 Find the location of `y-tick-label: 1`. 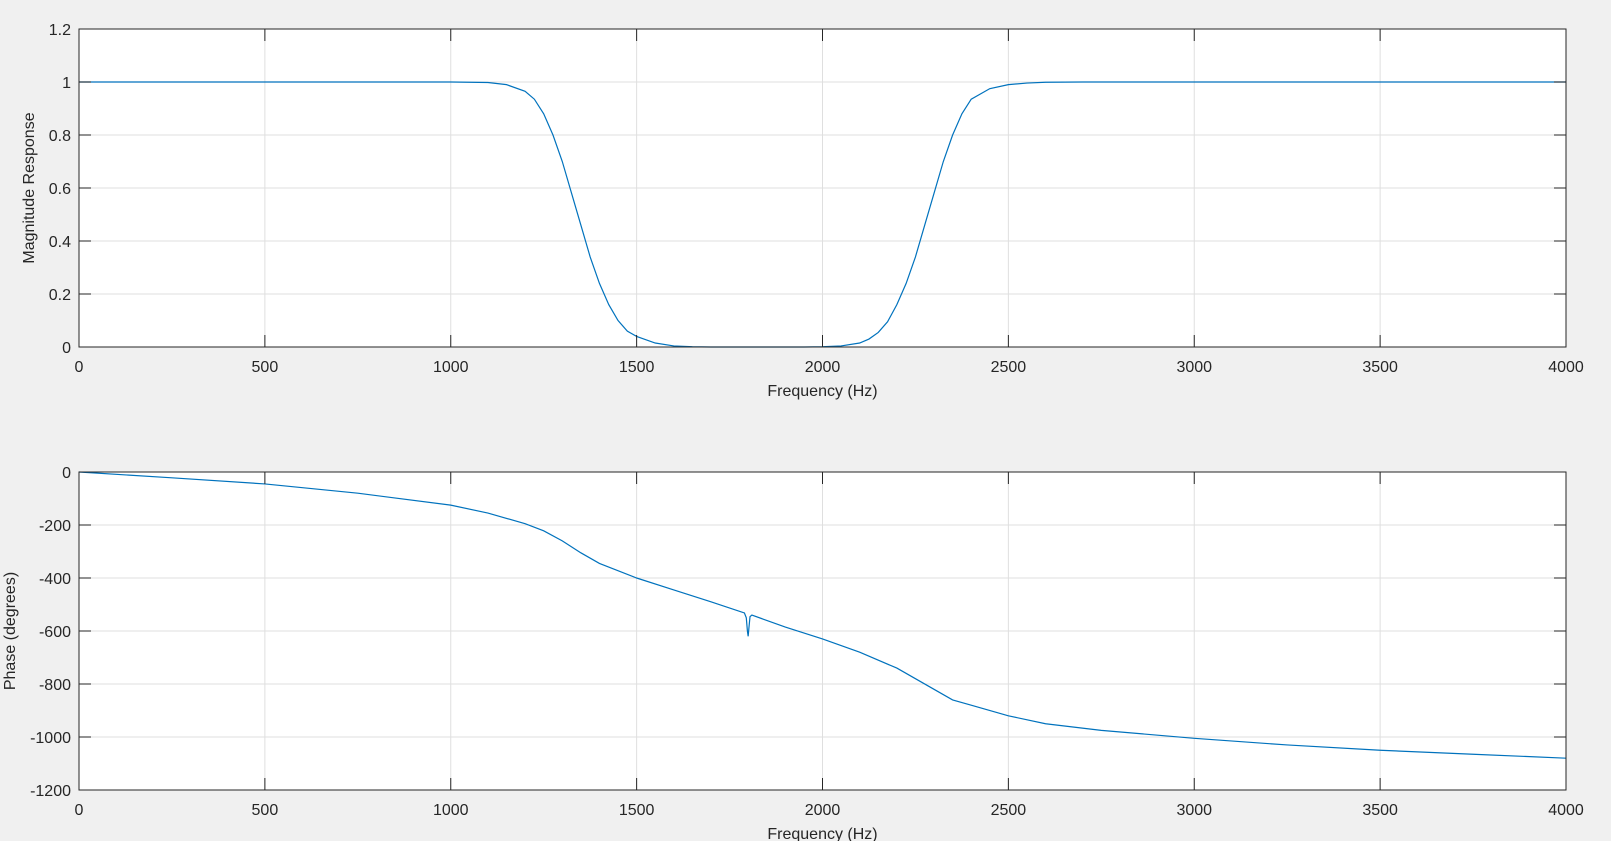

y-tick-label: 1 is located at coordinates (66, 83).